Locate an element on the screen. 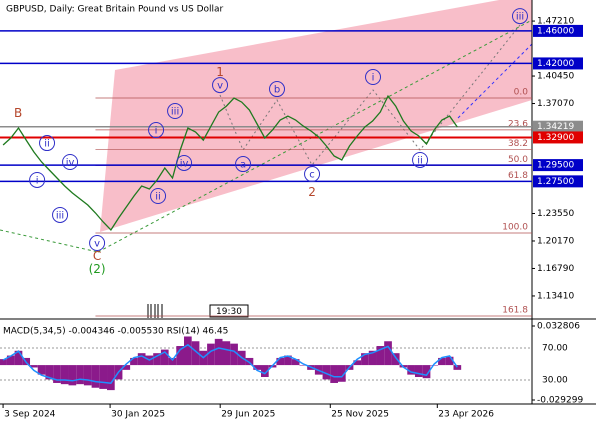 The height and width of the screenshot is (425, 596). y-tick-label: 1.37070 is located at coordinates (555, 104).